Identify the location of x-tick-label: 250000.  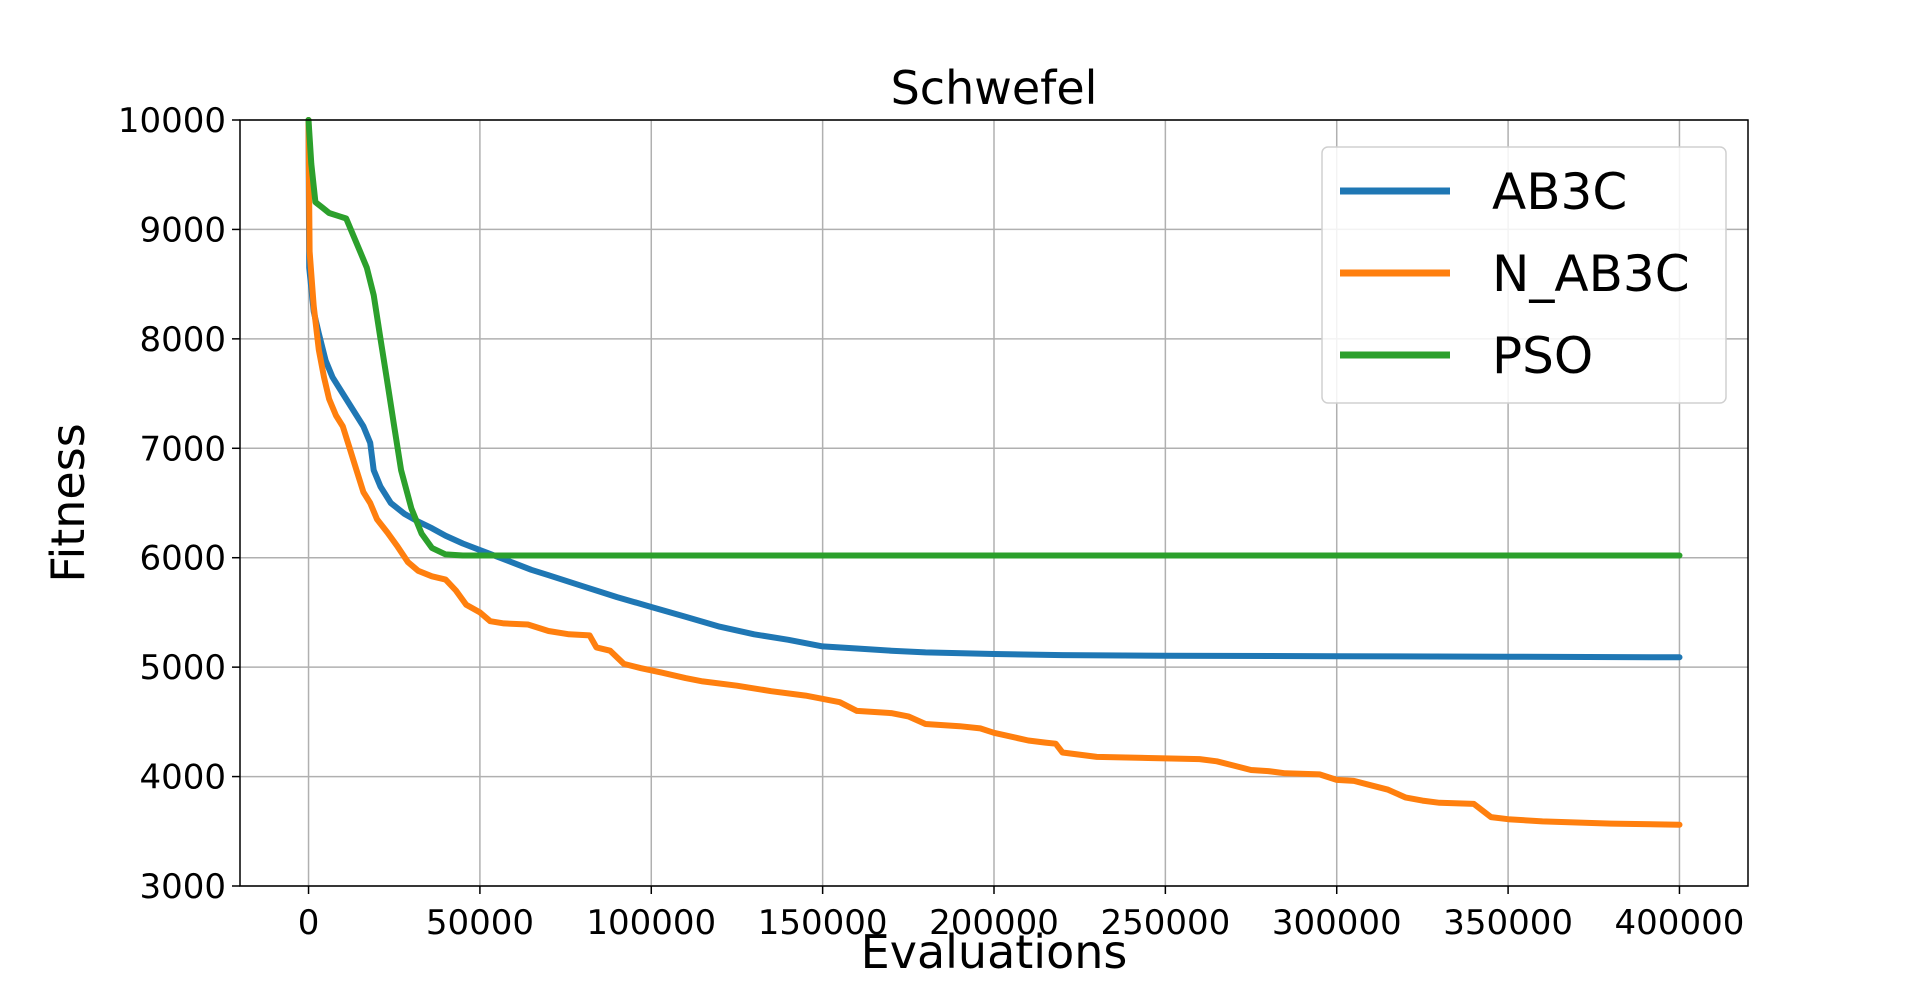
(1165, 923).